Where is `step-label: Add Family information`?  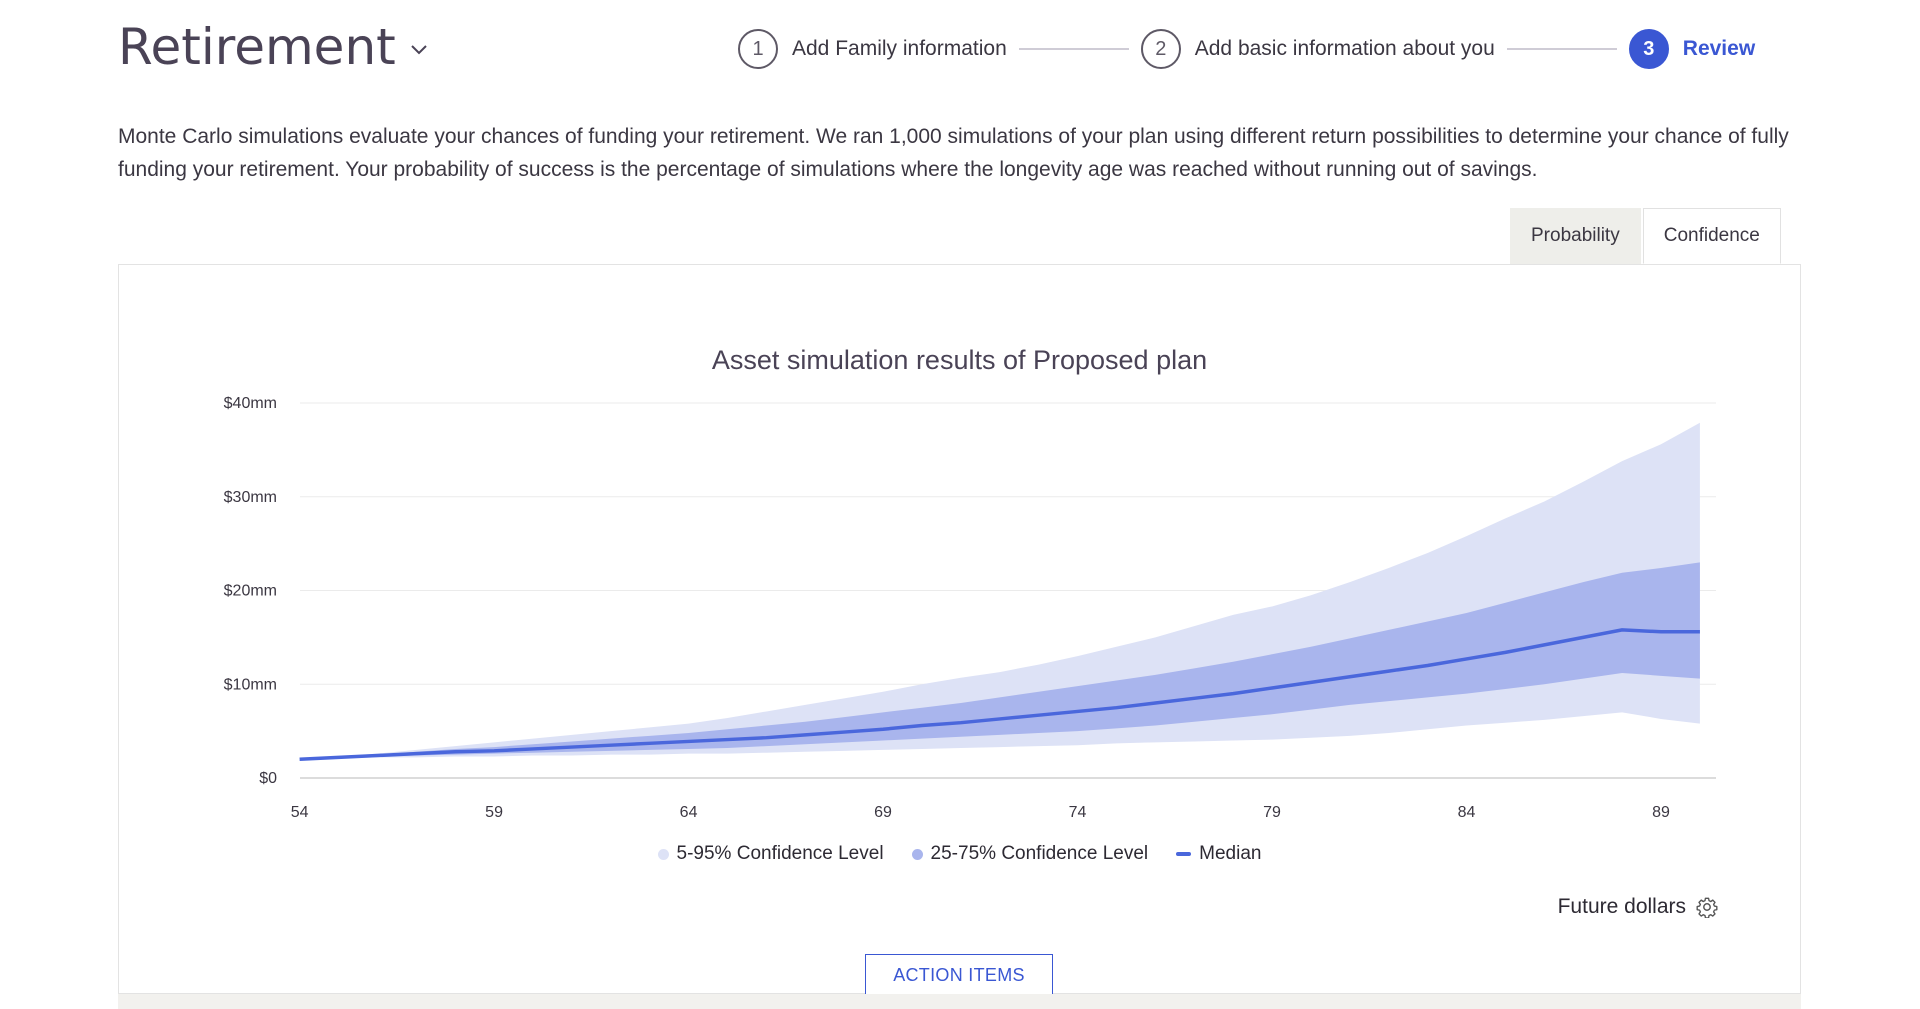
step-label: Add Family information is located at coordinates (899, 48).